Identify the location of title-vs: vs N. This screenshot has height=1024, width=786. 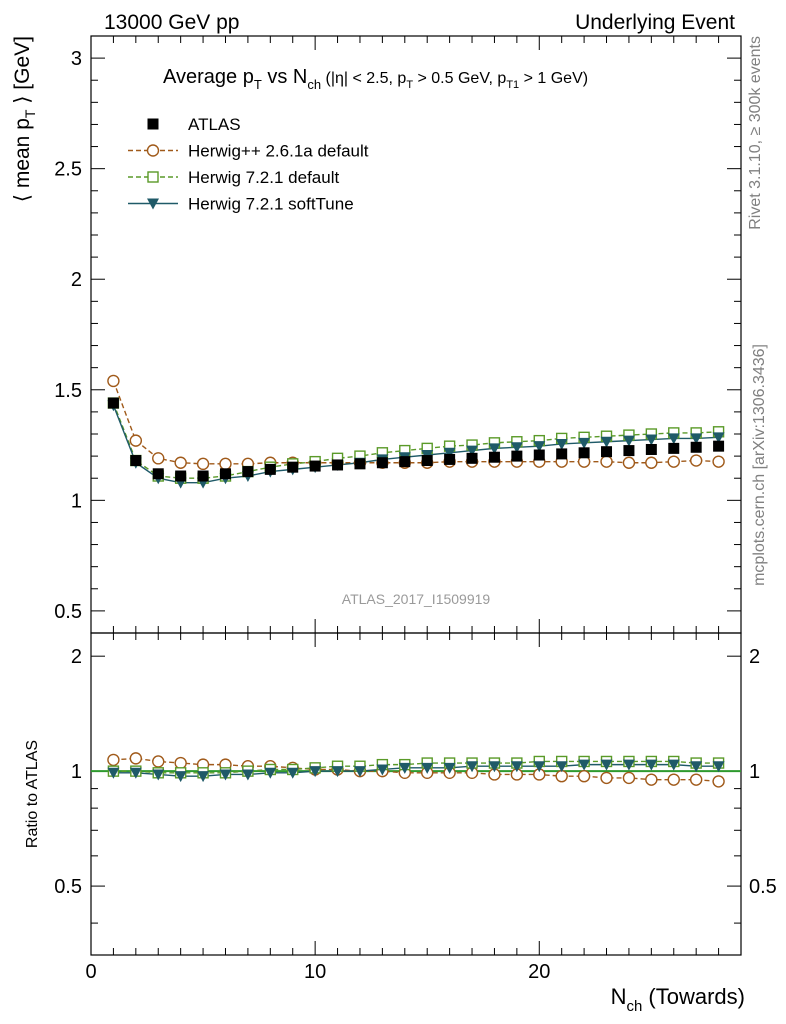
(285, 77).